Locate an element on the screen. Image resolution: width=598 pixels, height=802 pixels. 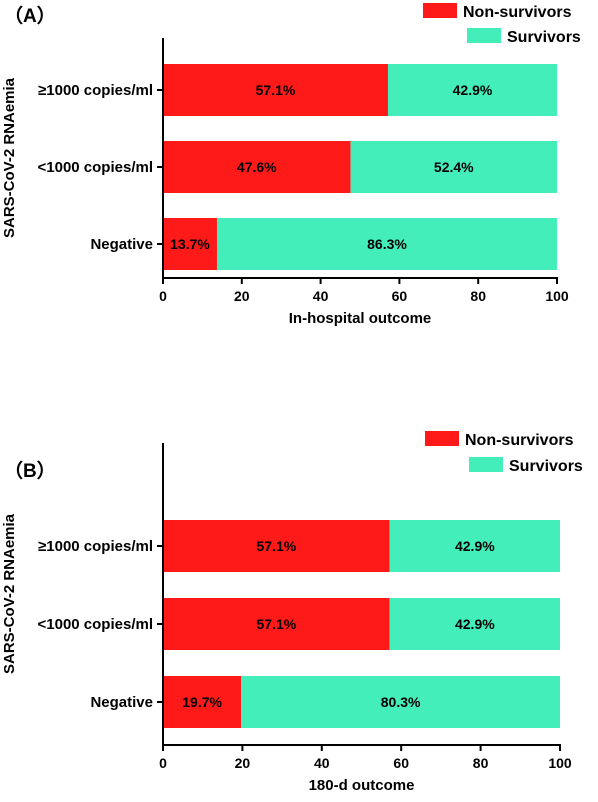
data-label-0-1: 57.1% is located at coordinates (276, 624).